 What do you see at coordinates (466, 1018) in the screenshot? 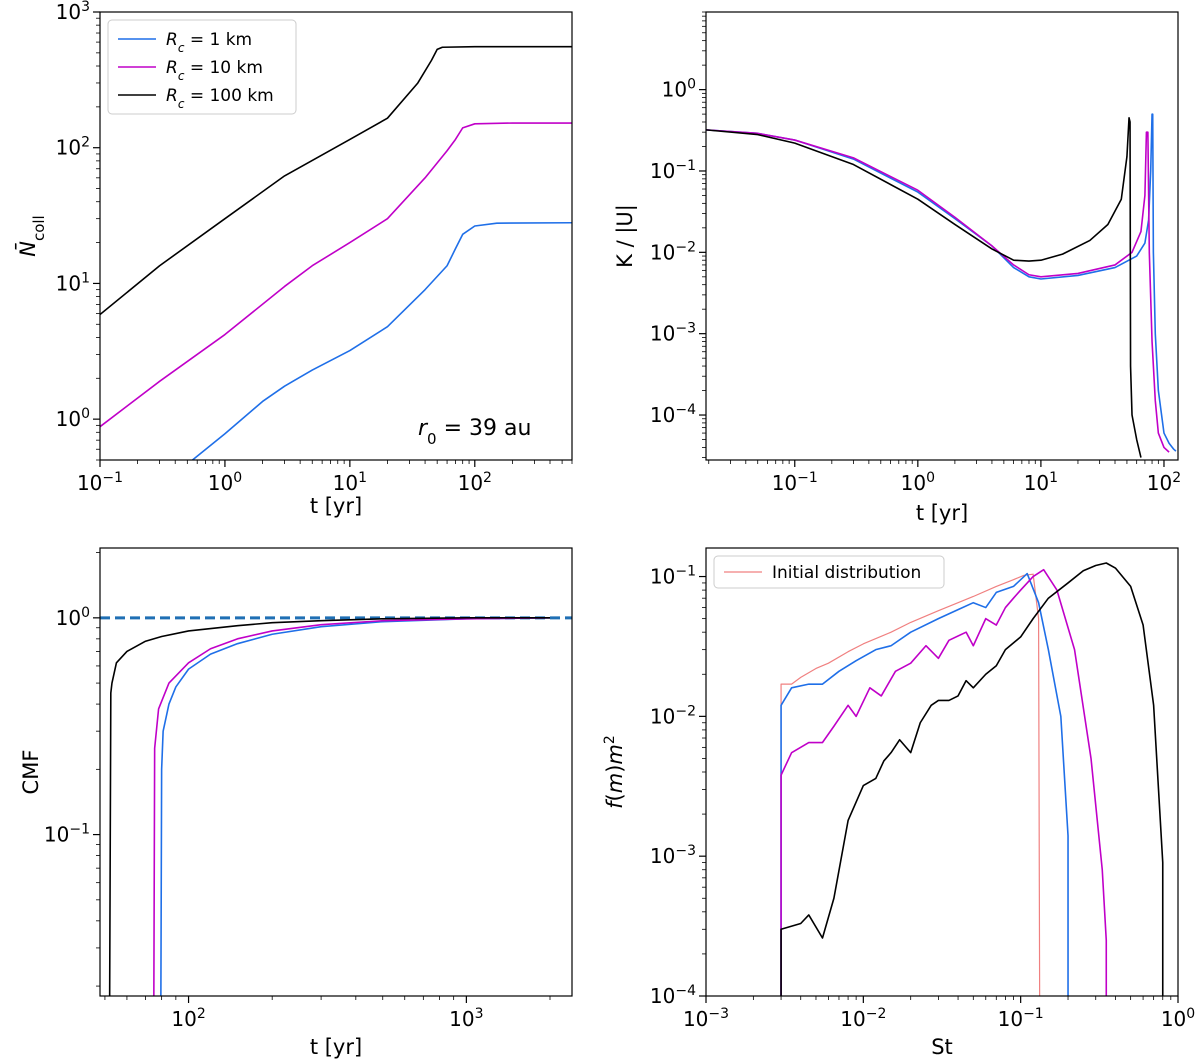
I see `x-tick-label: 10³` at bounding box center [466, 1018].